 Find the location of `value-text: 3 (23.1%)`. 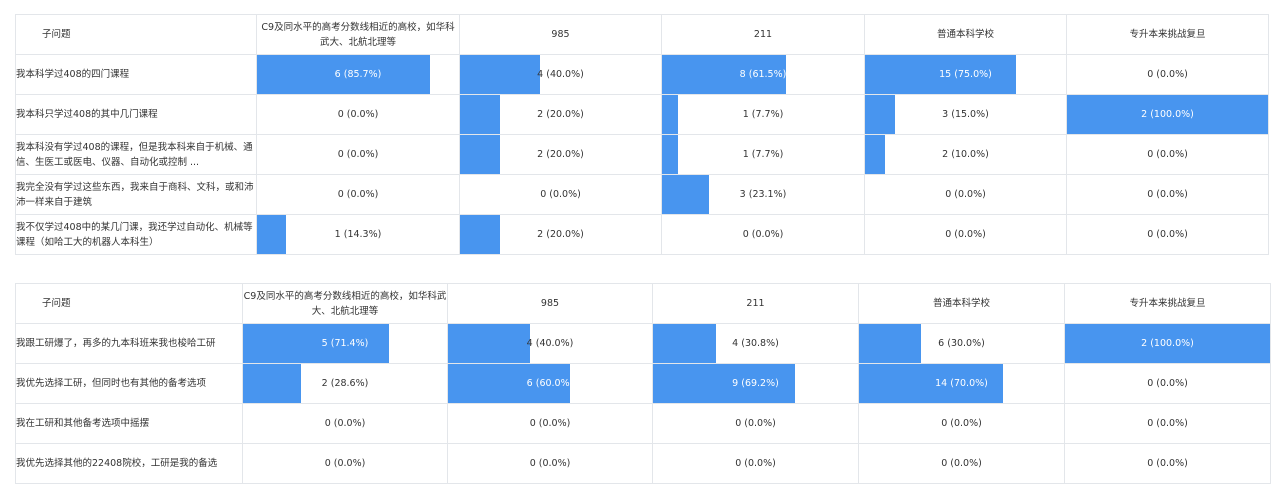

value-text: 3 (23.1%) is located at coordinates (763, 194).